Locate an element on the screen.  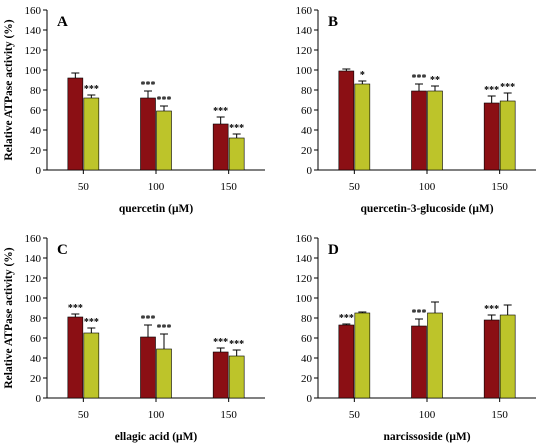
x-axis-title: ellagic acid (μM) is located at coordinates (156, 437).